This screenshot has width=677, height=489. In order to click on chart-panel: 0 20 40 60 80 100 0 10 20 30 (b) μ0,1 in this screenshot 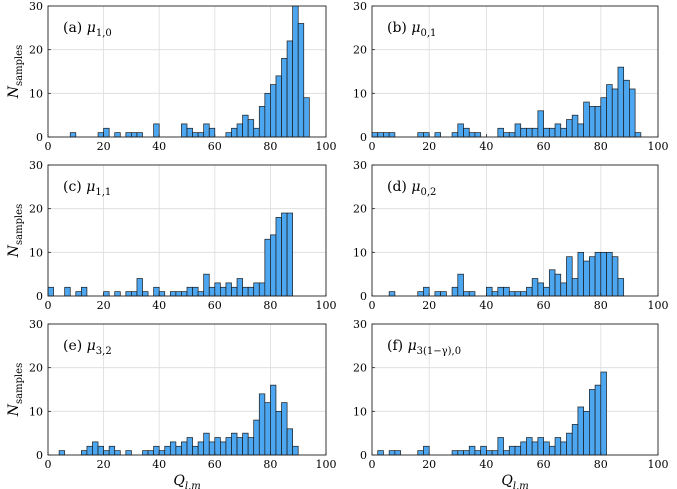, I will do `click(511, 76)`.